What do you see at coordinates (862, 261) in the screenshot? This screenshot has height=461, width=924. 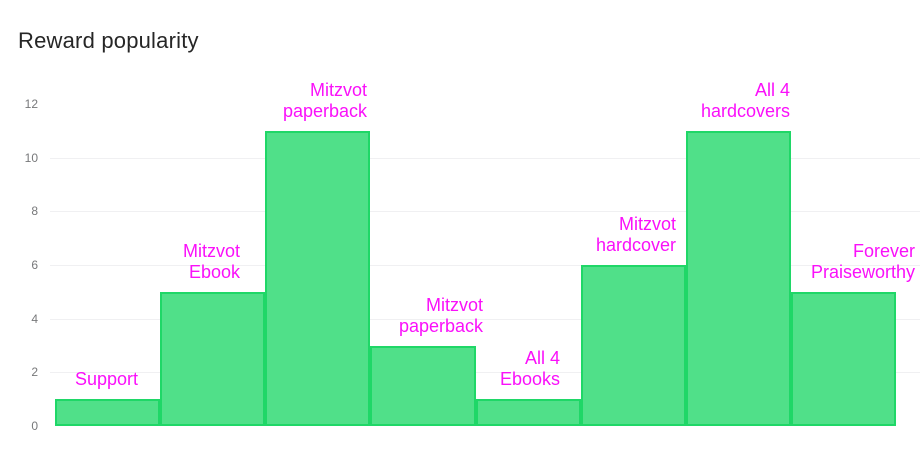 I see `bar-label: Forever Praiseworthy` at bounding box center [862, 261].